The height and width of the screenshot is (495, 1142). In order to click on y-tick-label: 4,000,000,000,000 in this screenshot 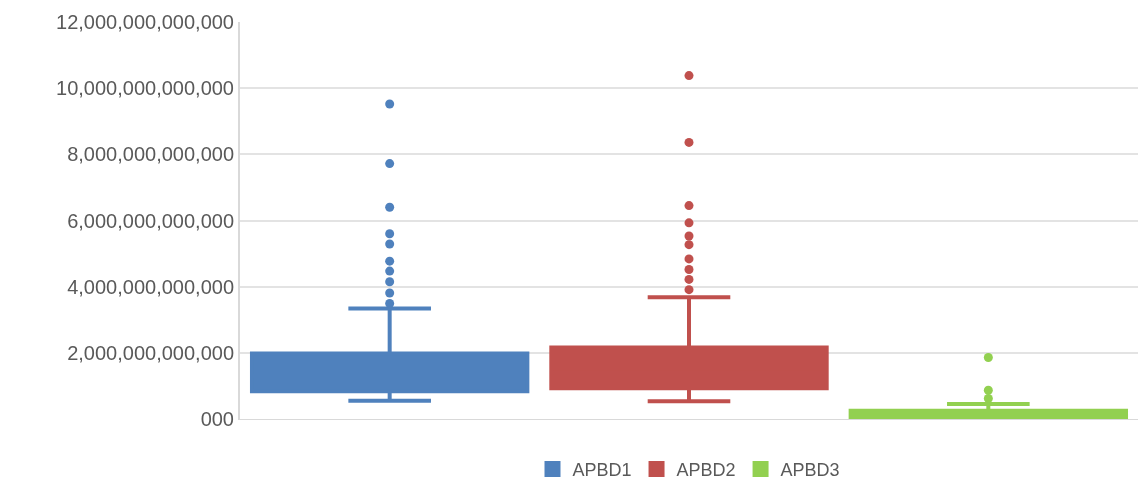, I will do `click(150, 286)`.